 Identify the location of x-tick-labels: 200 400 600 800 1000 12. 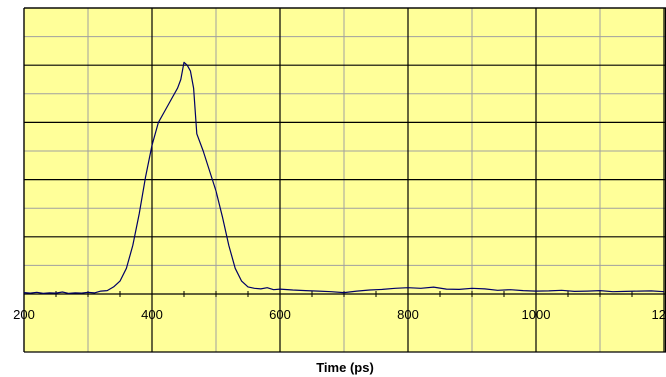
(339, 314).